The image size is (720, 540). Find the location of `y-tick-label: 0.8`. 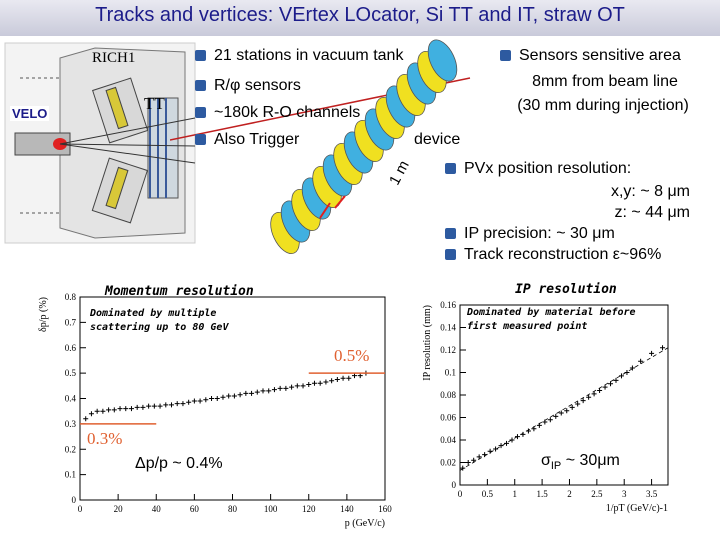

y-tick-label: 0.8 is located at coordinates (71, 297).